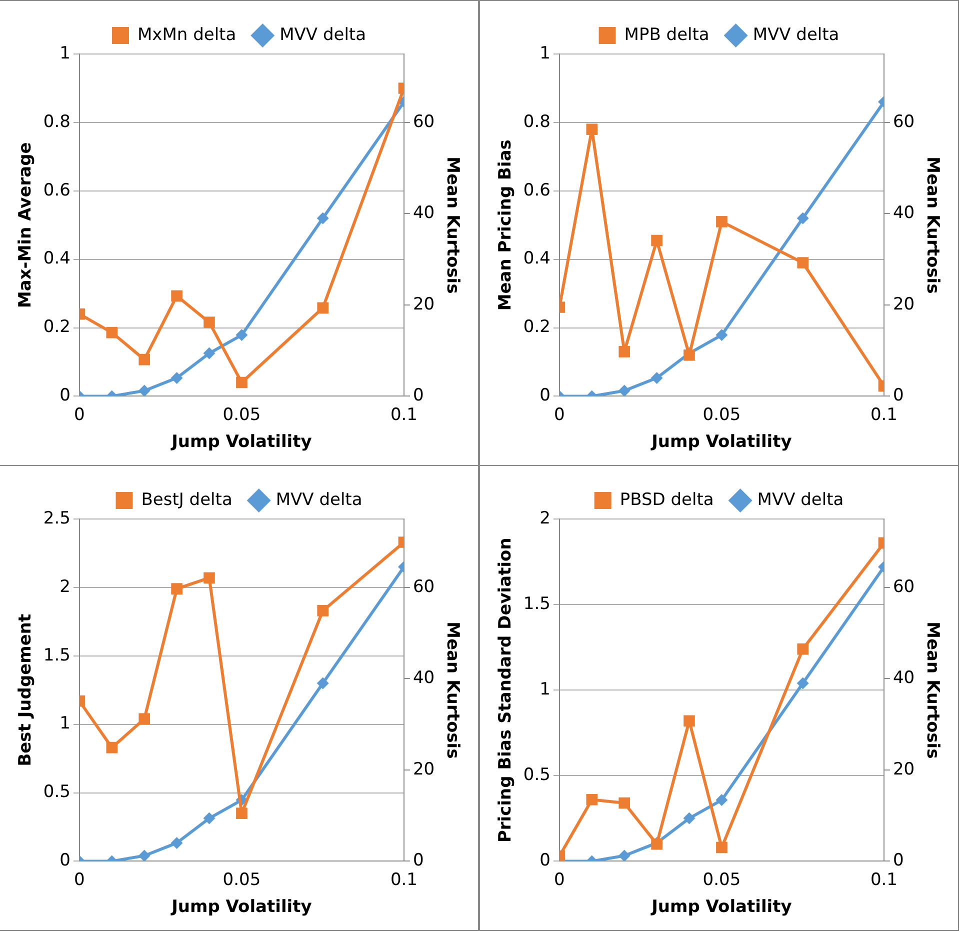  I want to click on y-axis-title: Mean Pricing Bias, so click(506, 225).